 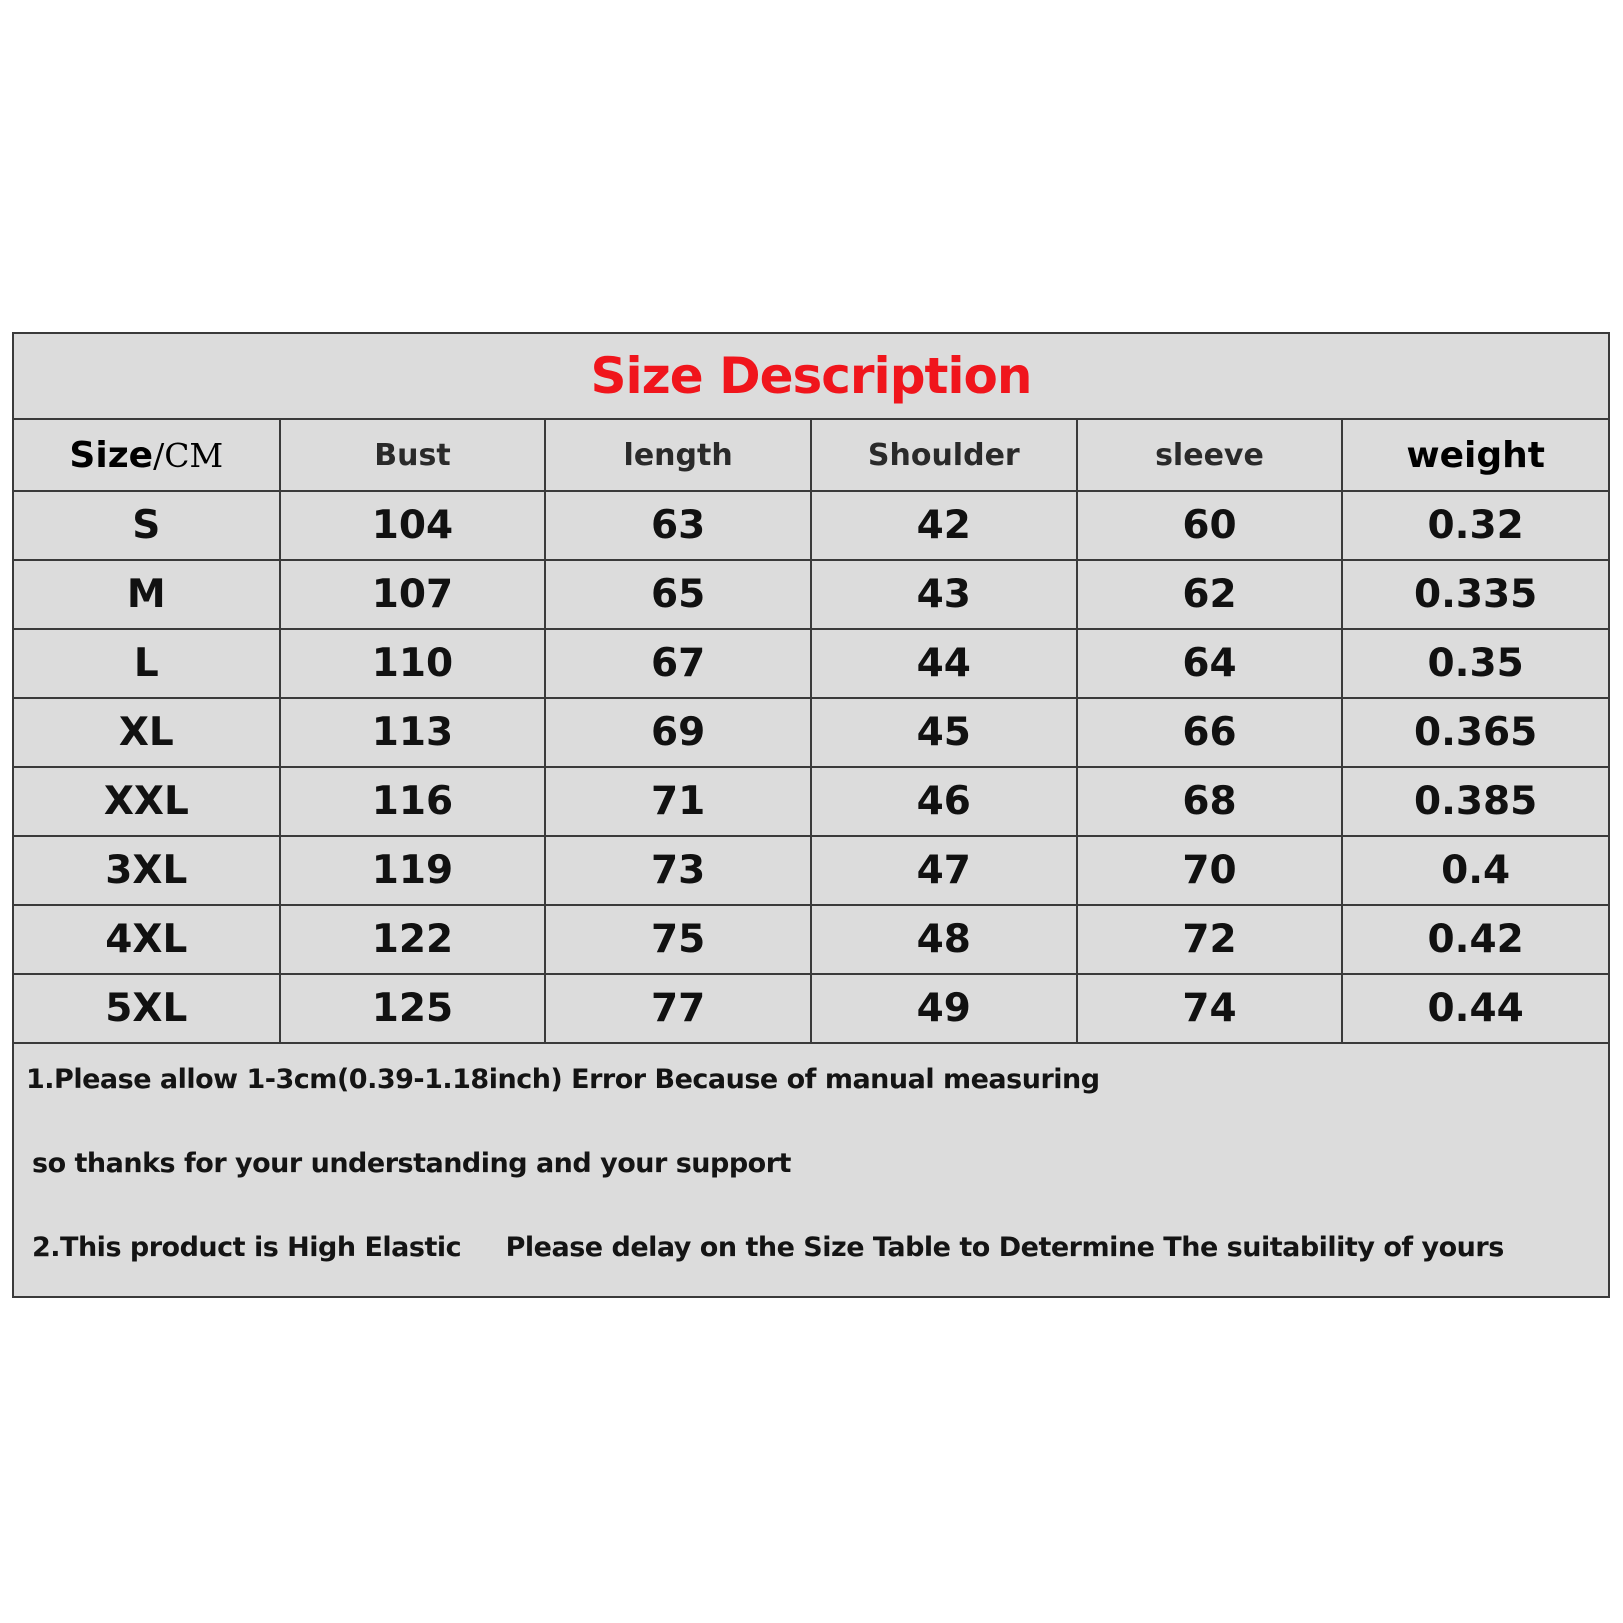 I want to click on cell-shoulder: 42, so click(x=944, y=526).